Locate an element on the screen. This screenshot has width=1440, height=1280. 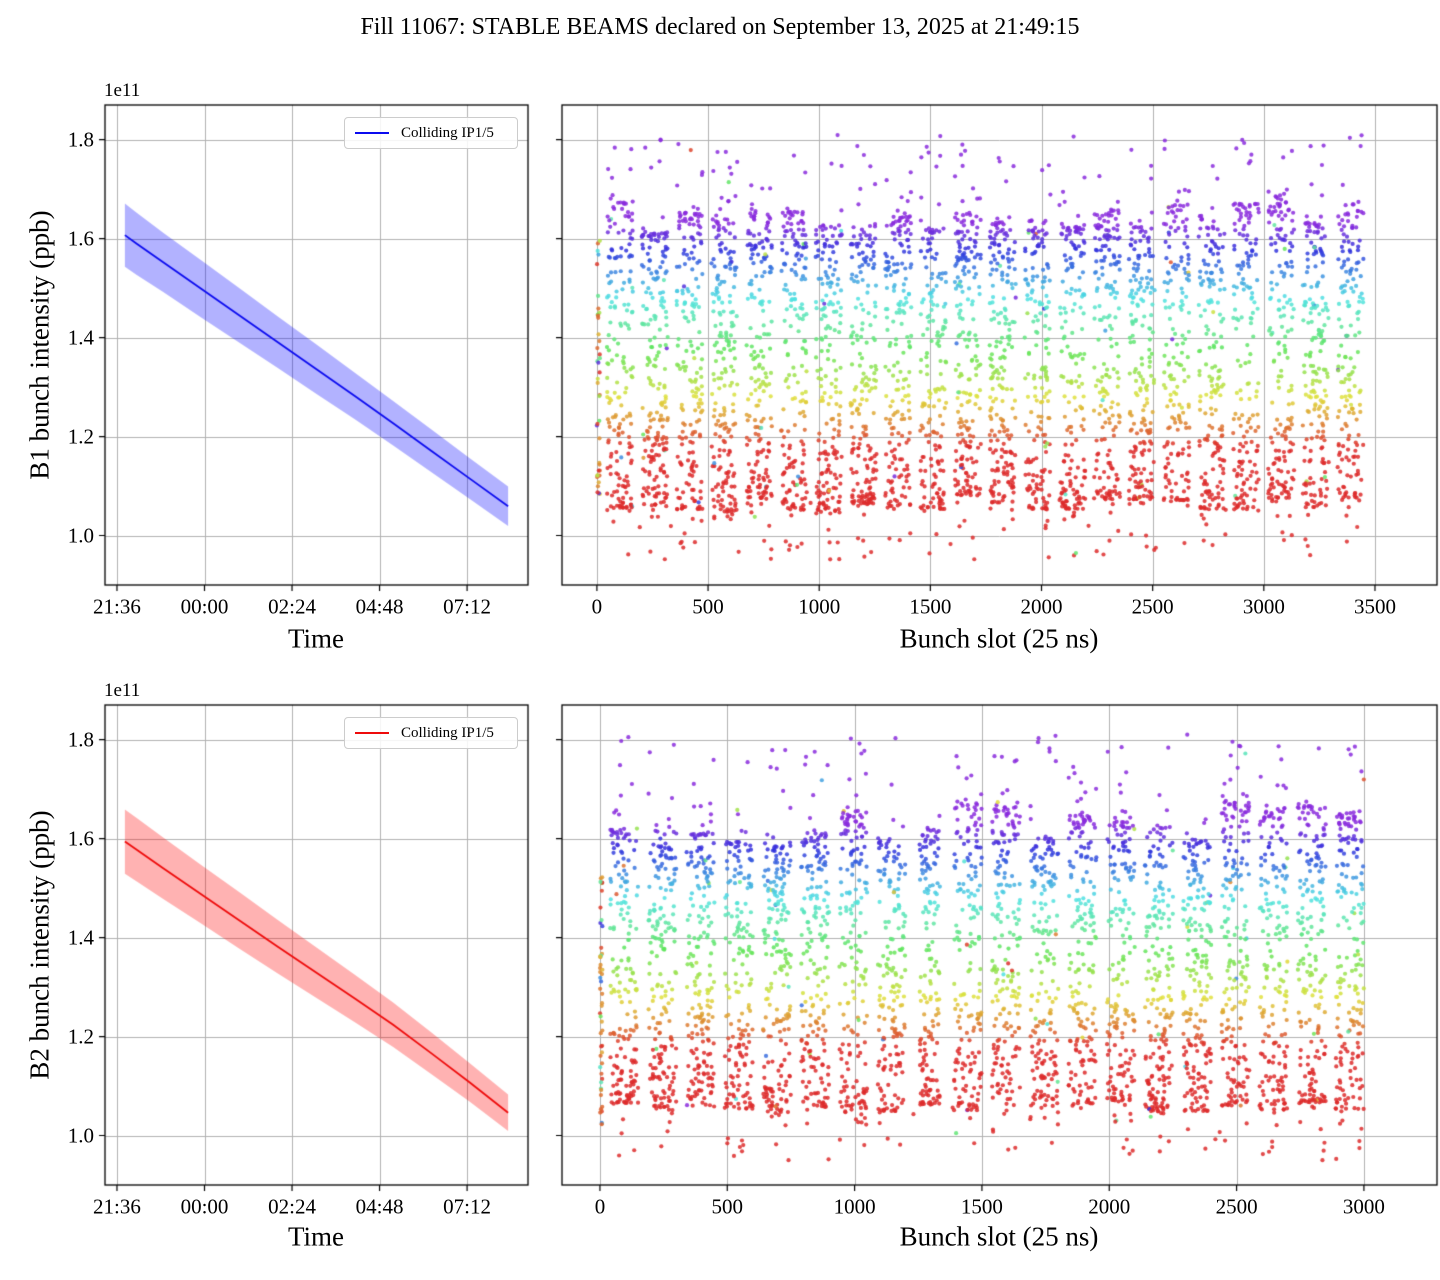
xlabel-b1-time: Time is located at coordinates (316, 638).